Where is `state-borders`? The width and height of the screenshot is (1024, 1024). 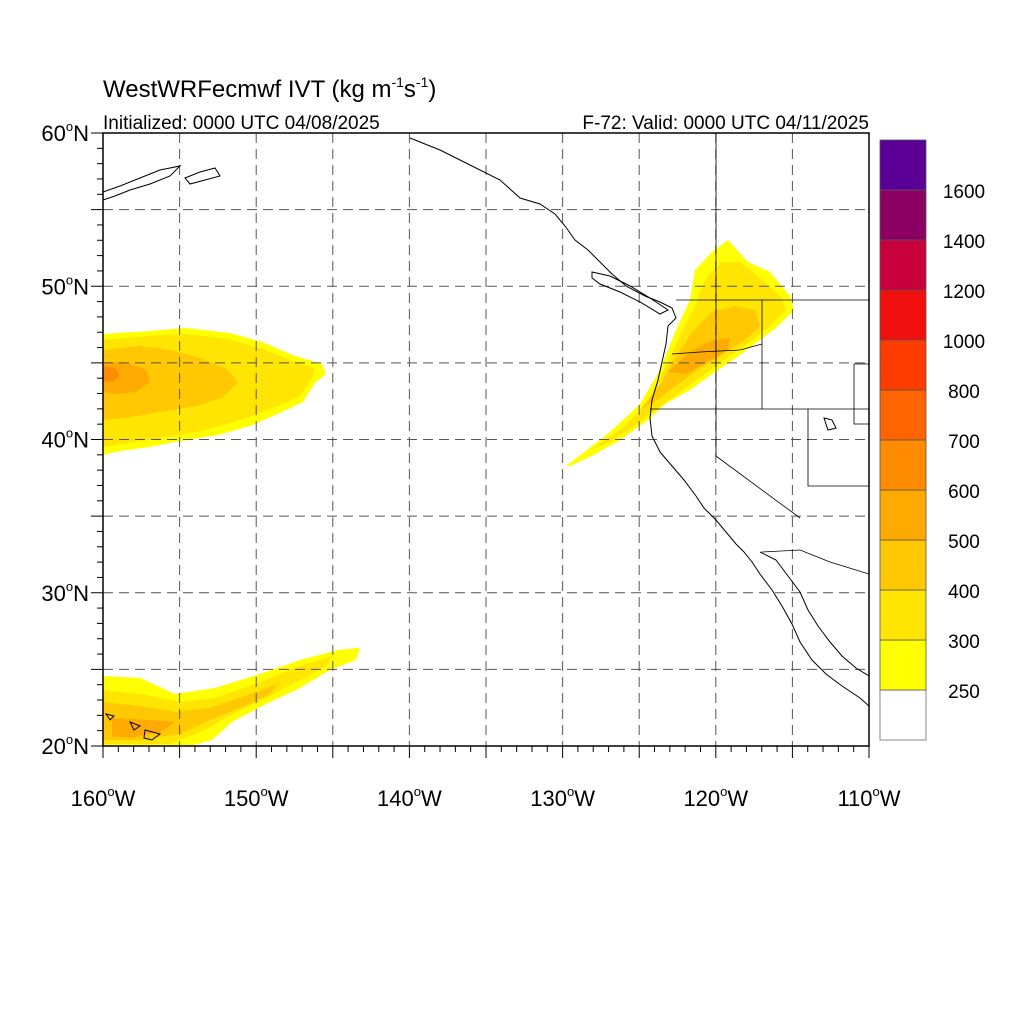
state-borders is located at coordinates (759, 354).